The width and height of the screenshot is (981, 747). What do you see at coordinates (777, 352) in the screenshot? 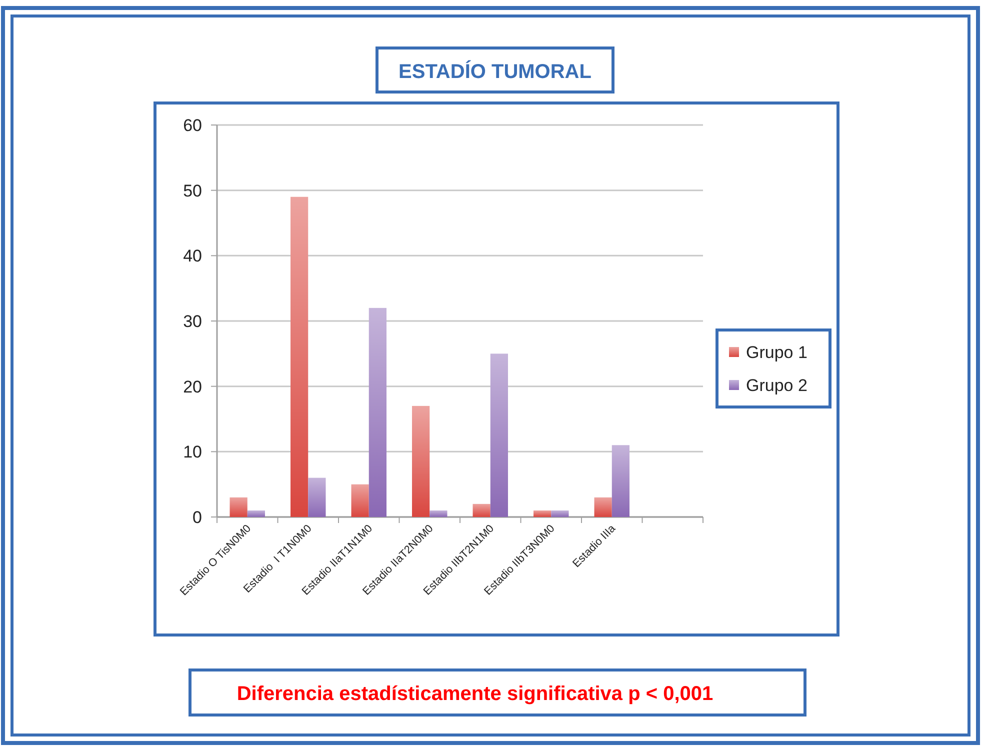
I see `legend-label: Grupo 1` at bounding box center [777, 352].